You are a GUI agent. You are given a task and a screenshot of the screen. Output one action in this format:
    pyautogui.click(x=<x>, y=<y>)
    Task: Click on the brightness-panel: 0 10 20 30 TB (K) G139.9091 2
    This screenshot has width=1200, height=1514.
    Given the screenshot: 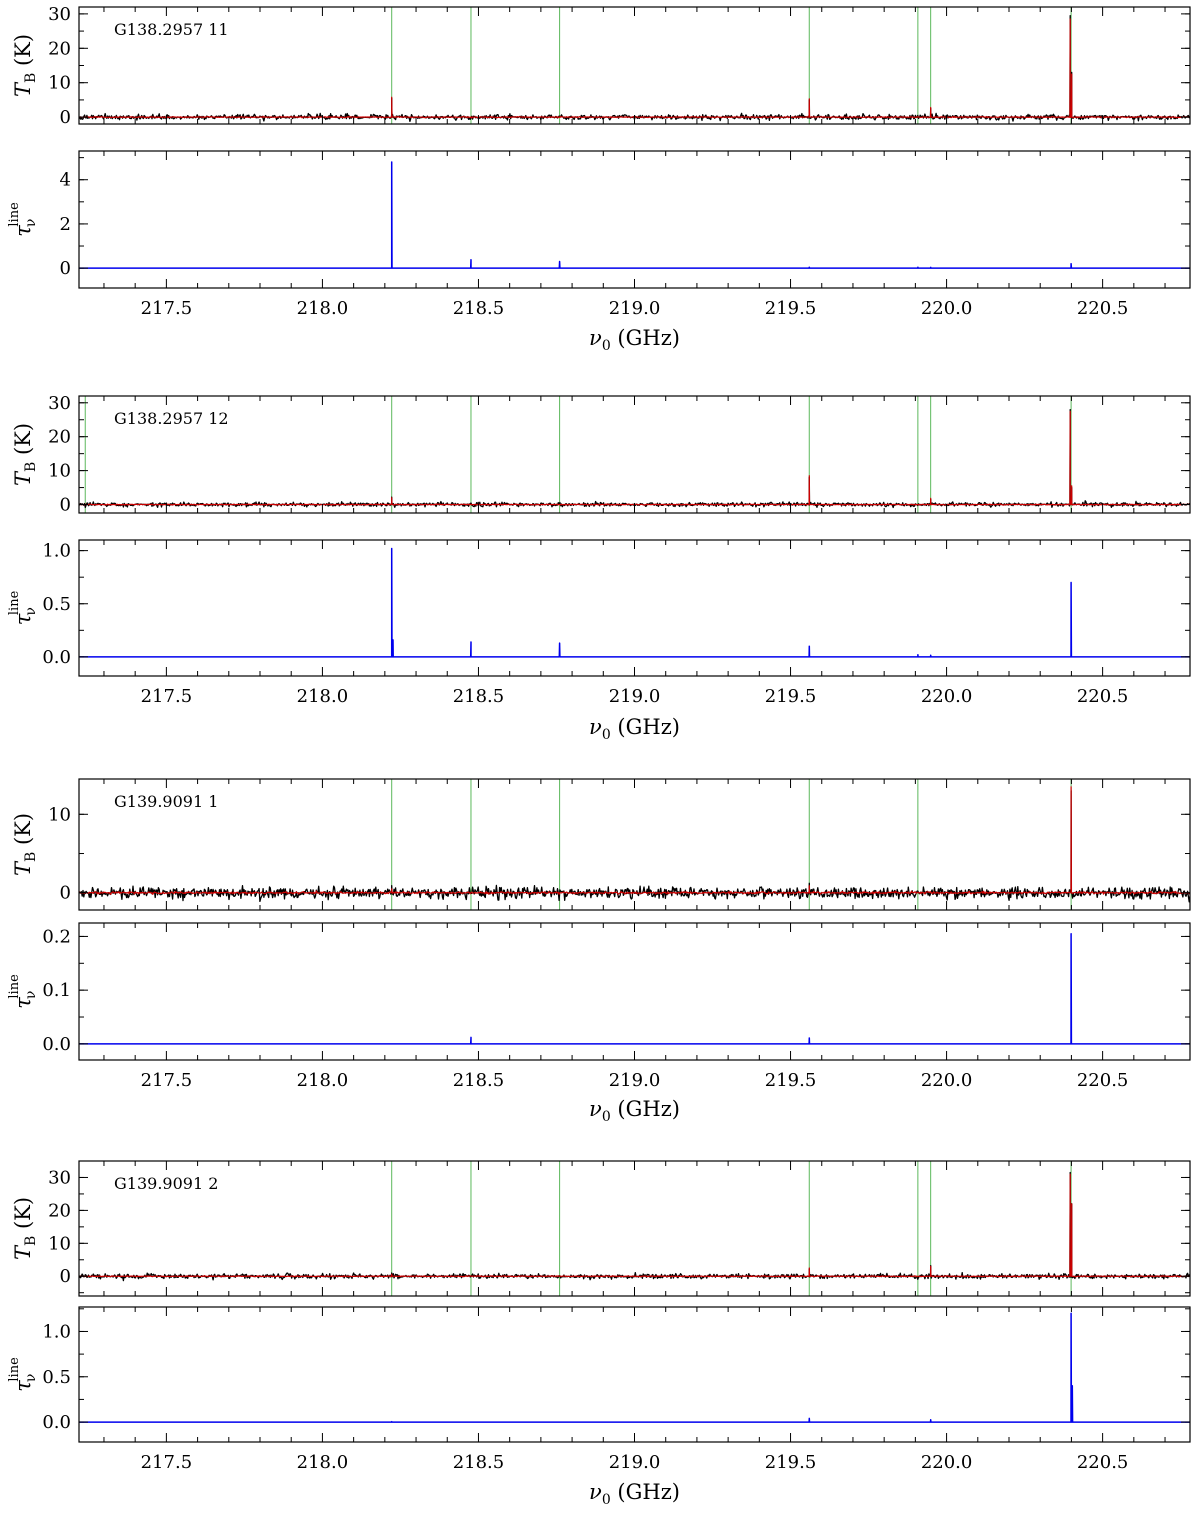 What is the action you would take?
    pyautogui.click(x=601, y=1228)
    